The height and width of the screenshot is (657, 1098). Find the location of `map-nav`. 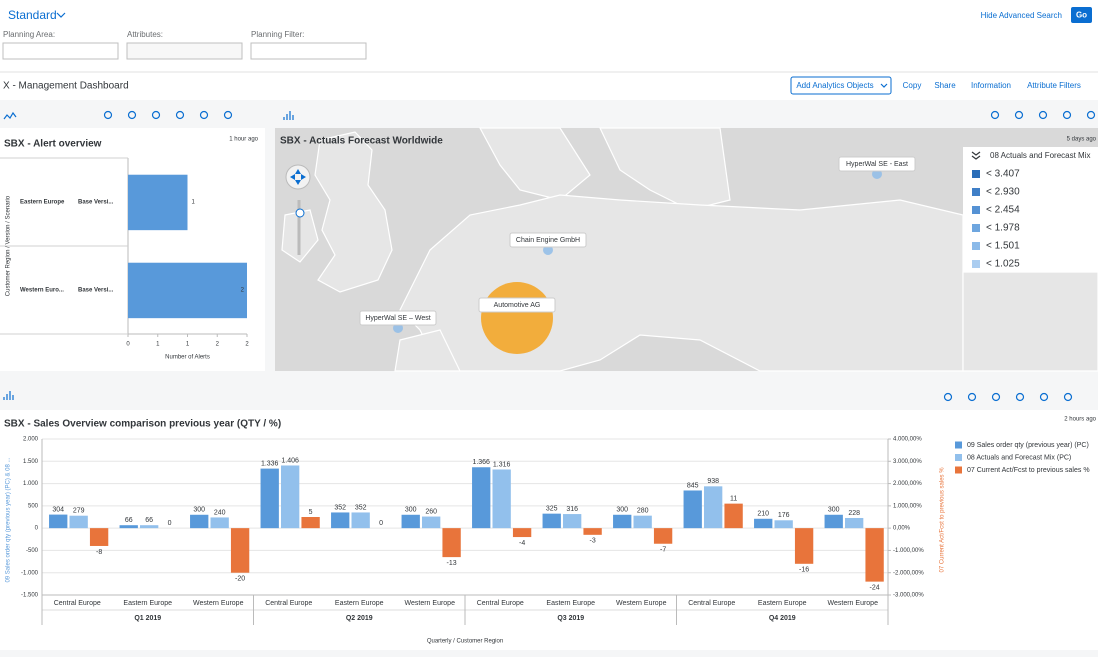

map-nav is located at coordinates (298, 177).